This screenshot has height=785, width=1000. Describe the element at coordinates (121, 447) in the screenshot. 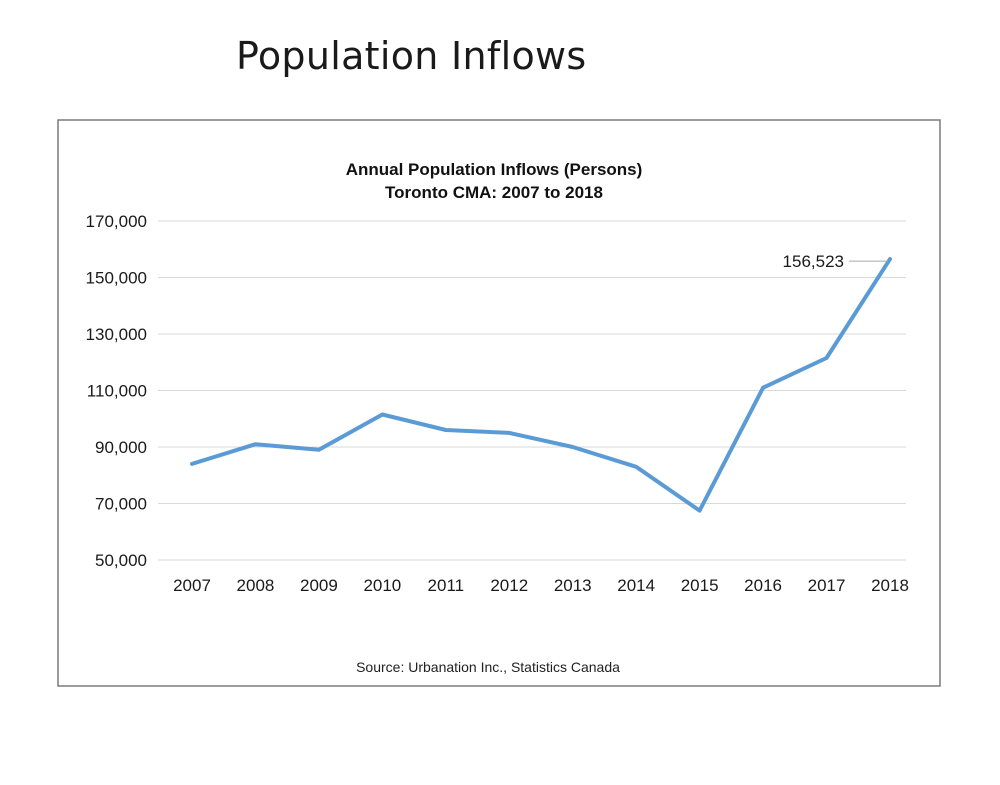

I see `y-tick-label: 90,000` at that location.